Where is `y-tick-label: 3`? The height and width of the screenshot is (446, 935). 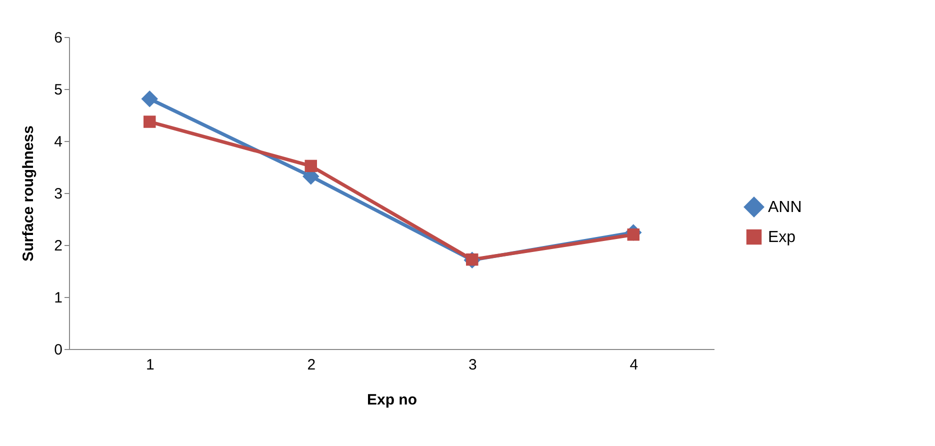
y-tick-label: 3 is located at coordinates (58, 194).